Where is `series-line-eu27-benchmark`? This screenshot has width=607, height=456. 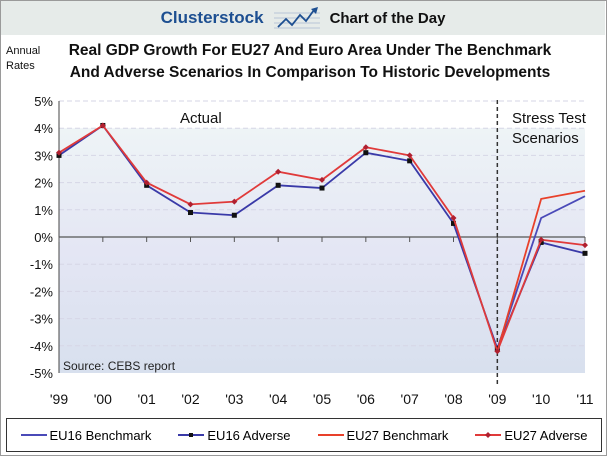
series-line-eu27-benchmark is located at coordinates (541, 270).